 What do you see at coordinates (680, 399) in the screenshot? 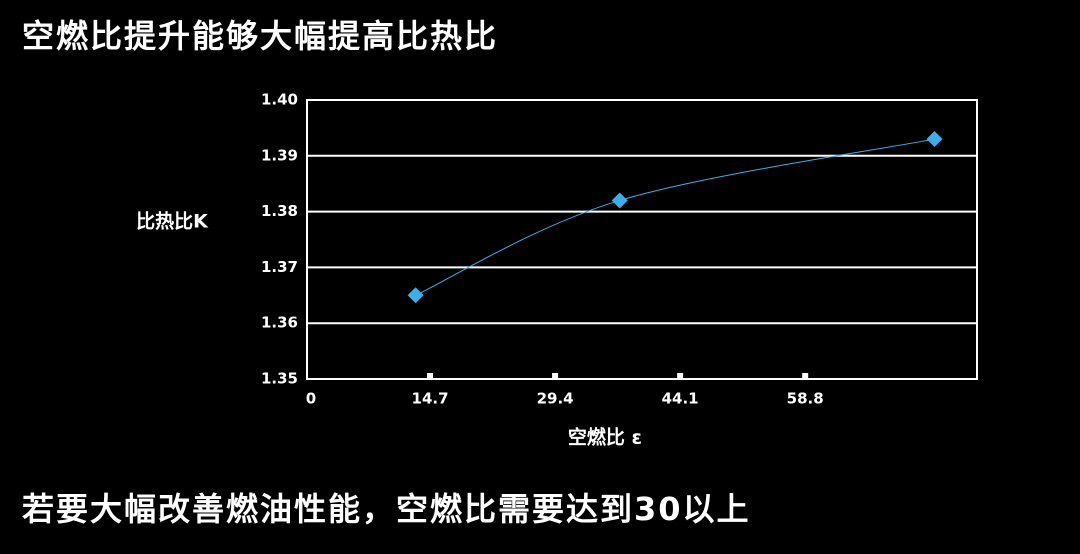
I see `x-tick-label: 44.1` at bounding box center [680, 399].